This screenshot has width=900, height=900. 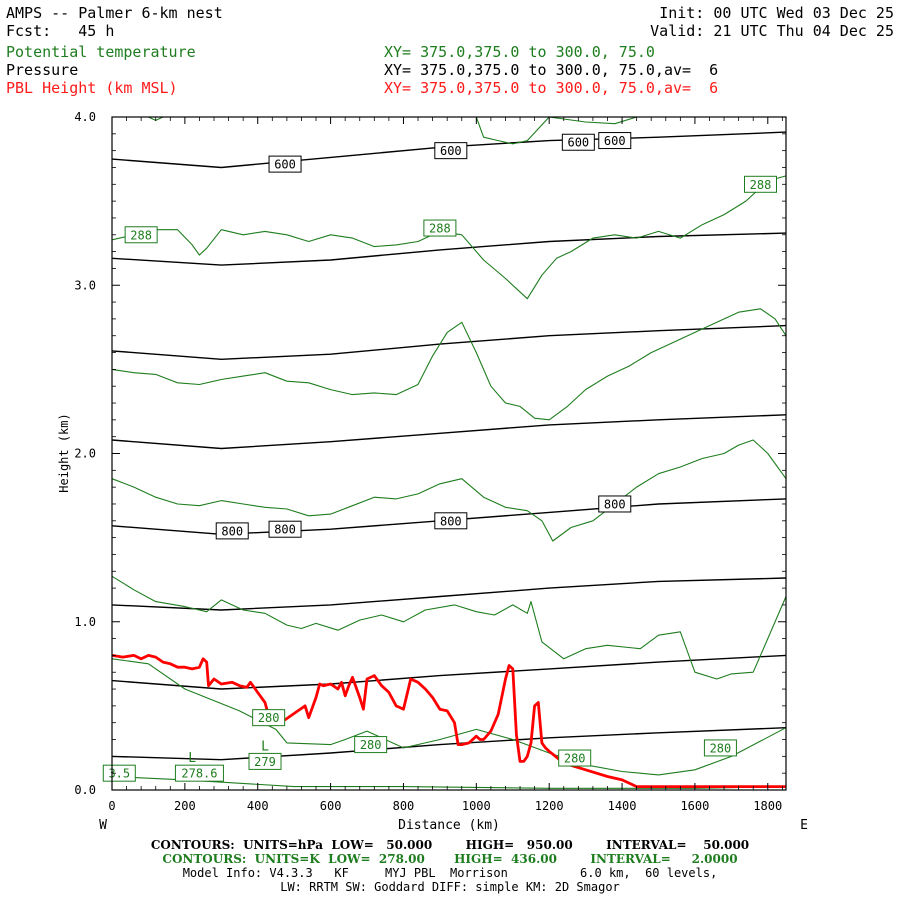 I want to click on pressure-label-2: 600, so click(x=578, y=143).